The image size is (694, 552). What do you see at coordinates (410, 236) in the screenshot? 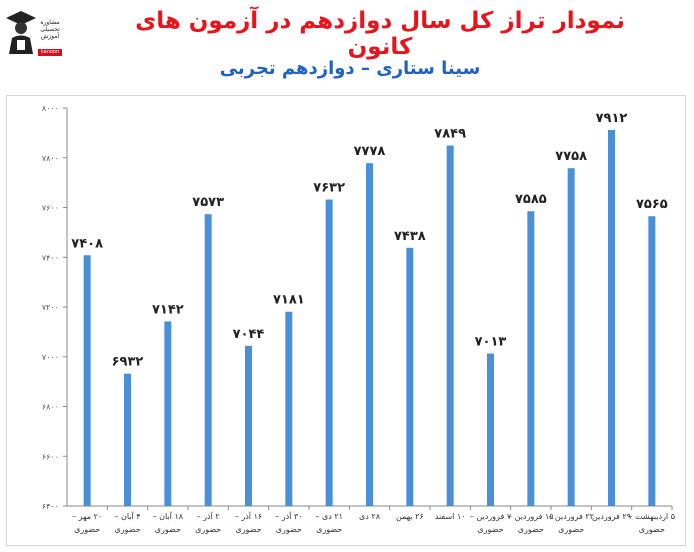
I see `data-label: ۷۴۳۸` at bounding box center [410, 236].